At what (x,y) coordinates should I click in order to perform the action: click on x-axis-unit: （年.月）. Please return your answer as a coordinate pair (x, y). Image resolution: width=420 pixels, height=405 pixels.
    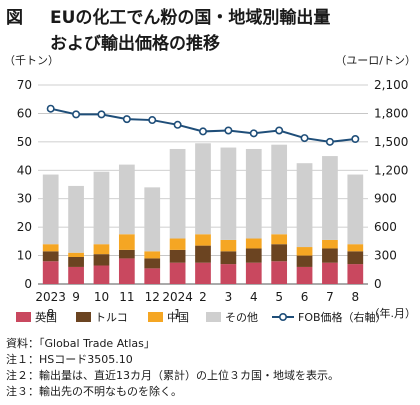
    Looking at the image, I should click on (393, 313).